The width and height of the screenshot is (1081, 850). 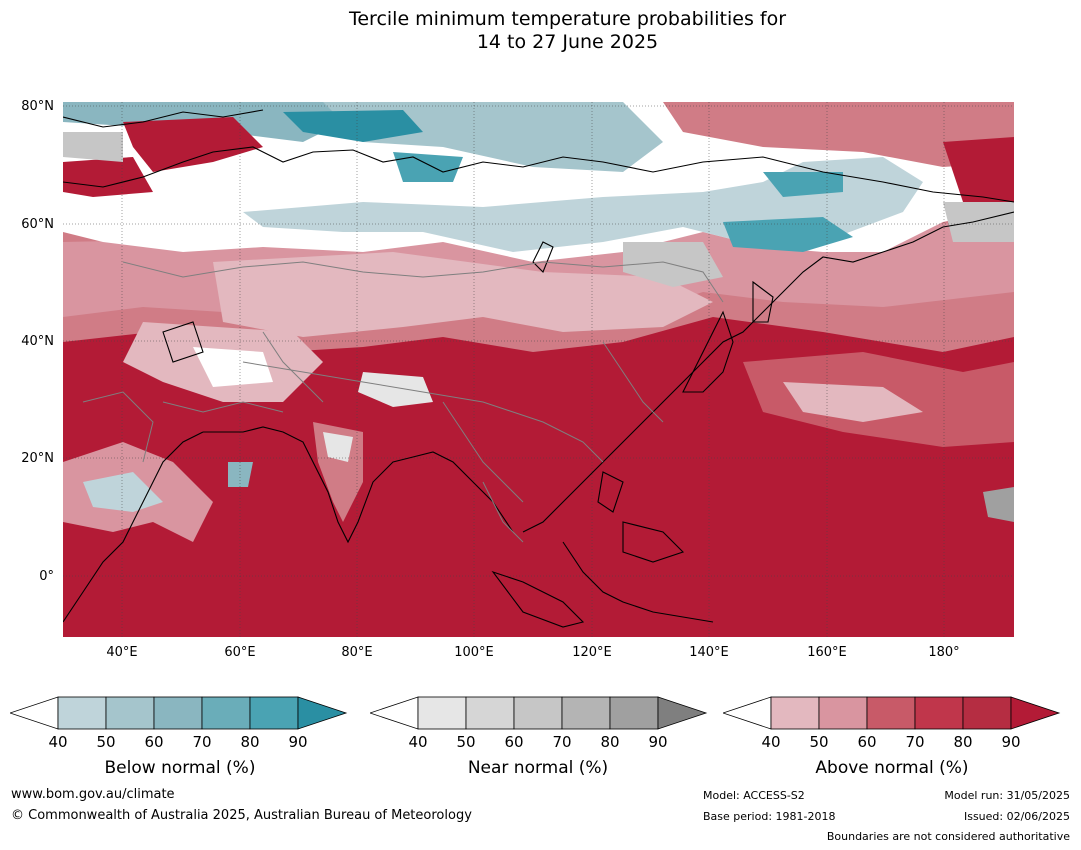 I want to click on lon-label-140e: 140°E, so click(x=709, y=652).